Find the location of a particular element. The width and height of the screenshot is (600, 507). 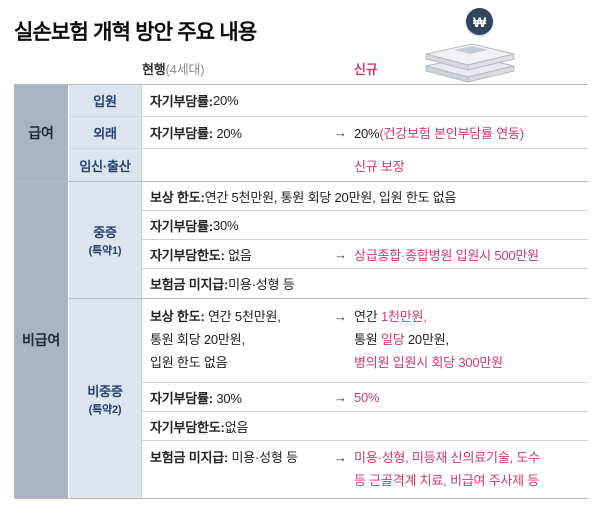

row-label-text: 외래 is located at coordinates (105, 133).